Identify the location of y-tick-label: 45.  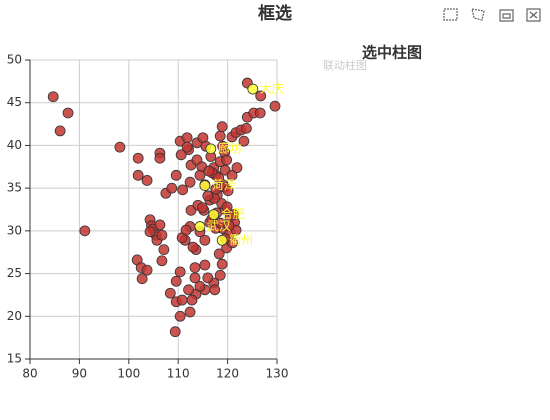
(14, 102).